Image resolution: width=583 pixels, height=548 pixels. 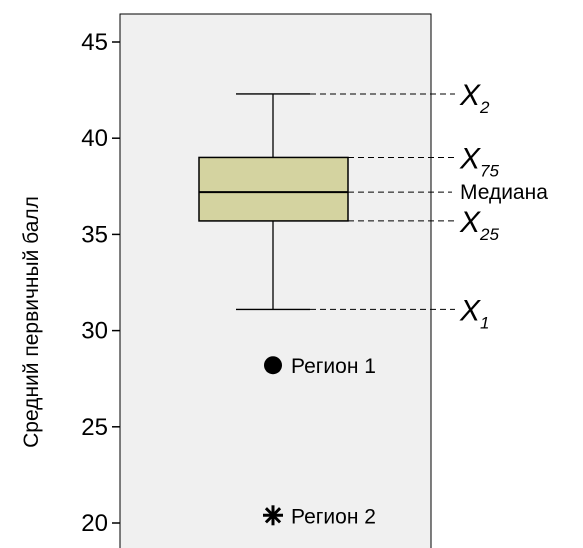 I want to click on y-tick-label: 25, so click(x=94, y=427).